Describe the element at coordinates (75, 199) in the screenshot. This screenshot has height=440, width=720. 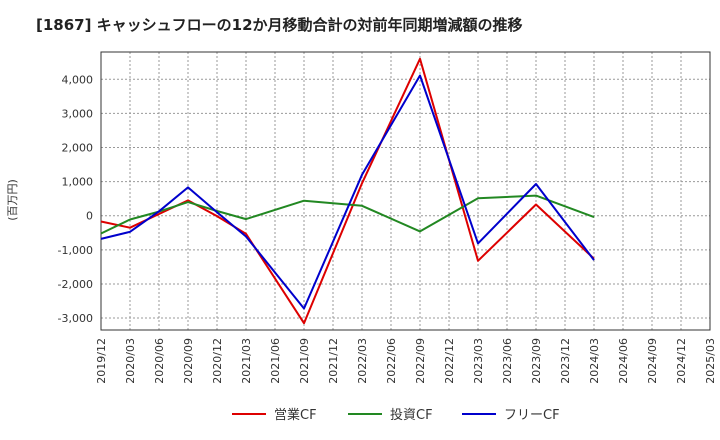
I see `y-axis-ticks: 4,000 3,000 2,000 1,000 0 -1,000 -2,000 -3,000` at that location.